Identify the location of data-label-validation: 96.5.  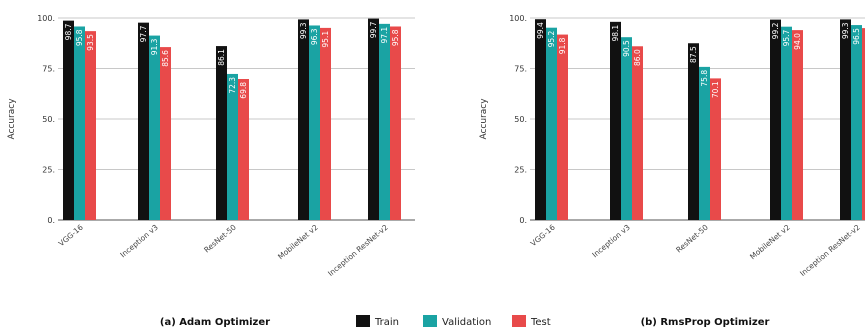
(856, 36).